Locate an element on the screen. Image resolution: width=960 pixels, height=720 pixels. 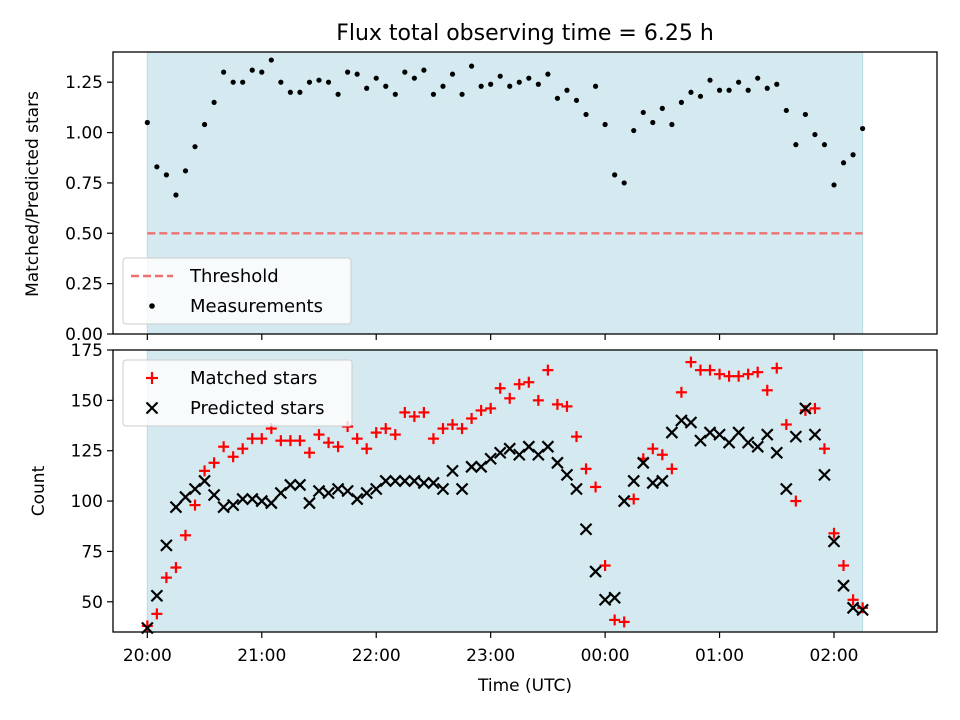
chart-title: Flux total observing time = 6.25 h is located at coordinates (525, 33).